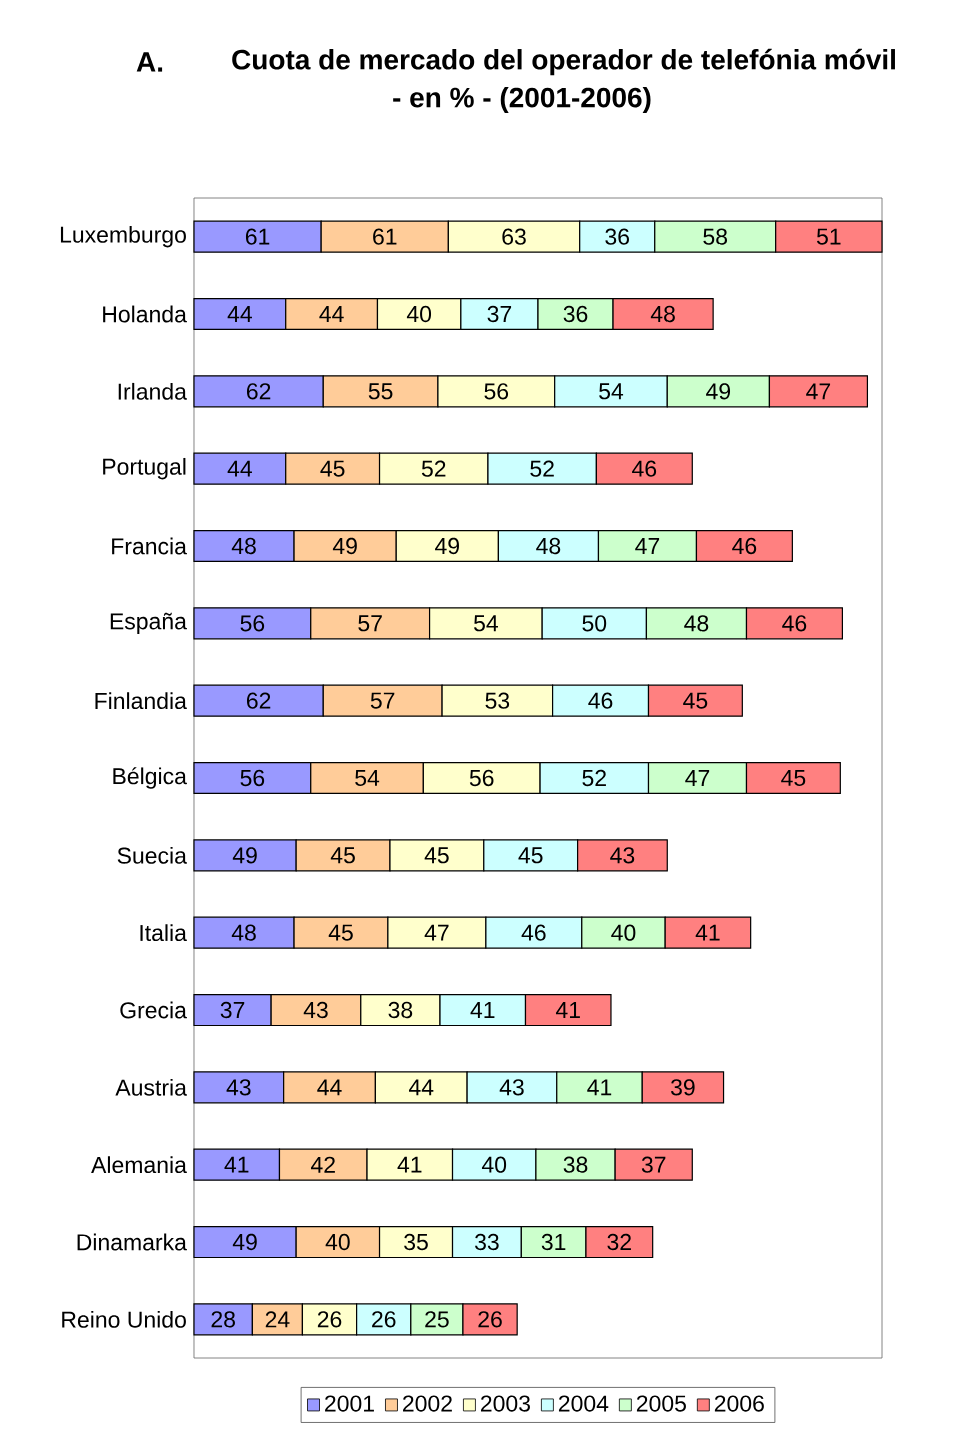 The height and width of the screenshot is (1438, 974). I want to click on legend-label: 2004, so click(583, 1403).